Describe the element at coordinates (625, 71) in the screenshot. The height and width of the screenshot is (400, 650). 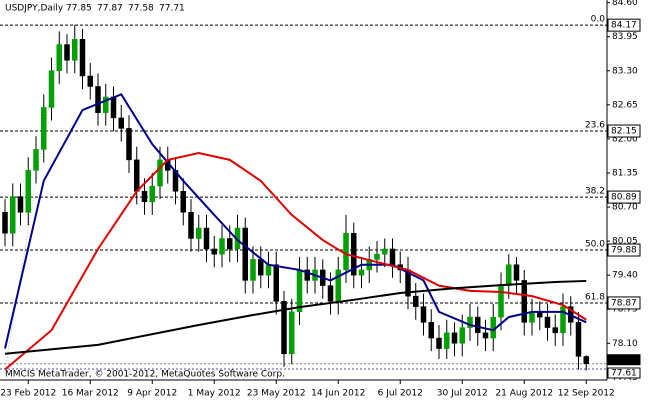
I see `y-tick-label: 83.30` at that location.